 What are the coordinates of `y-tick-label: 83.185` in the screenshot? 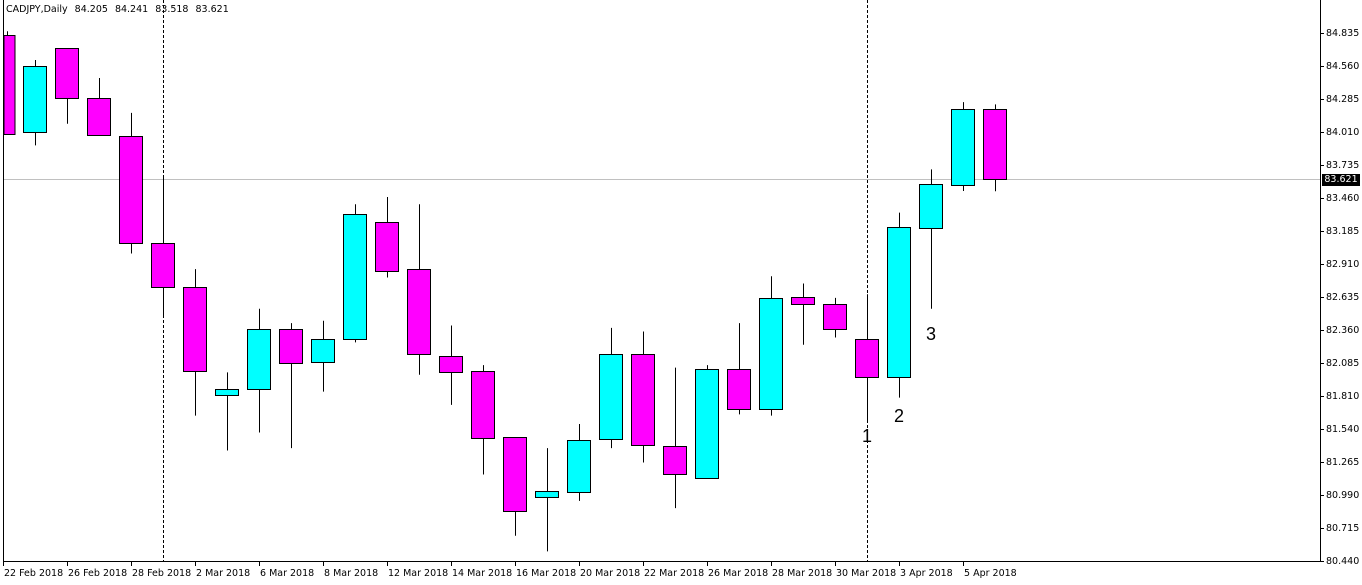 It's located at (1343, 231).